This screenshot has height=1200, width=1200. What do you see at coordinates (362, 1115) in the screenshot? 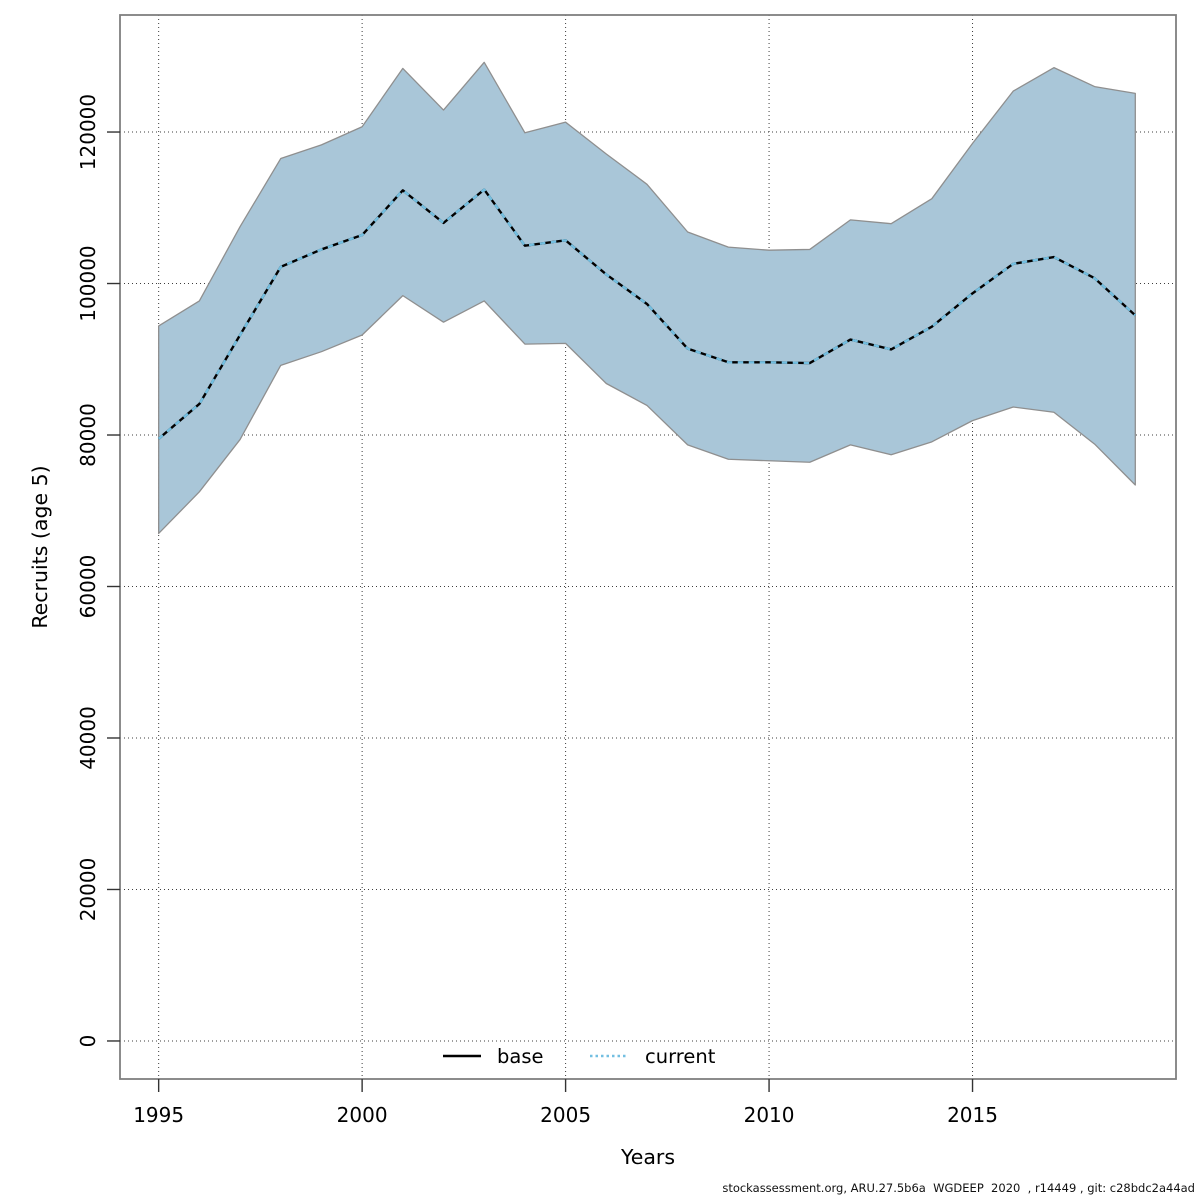
I see `x-tick-label: 2000` at bounding box center [362, 1115].